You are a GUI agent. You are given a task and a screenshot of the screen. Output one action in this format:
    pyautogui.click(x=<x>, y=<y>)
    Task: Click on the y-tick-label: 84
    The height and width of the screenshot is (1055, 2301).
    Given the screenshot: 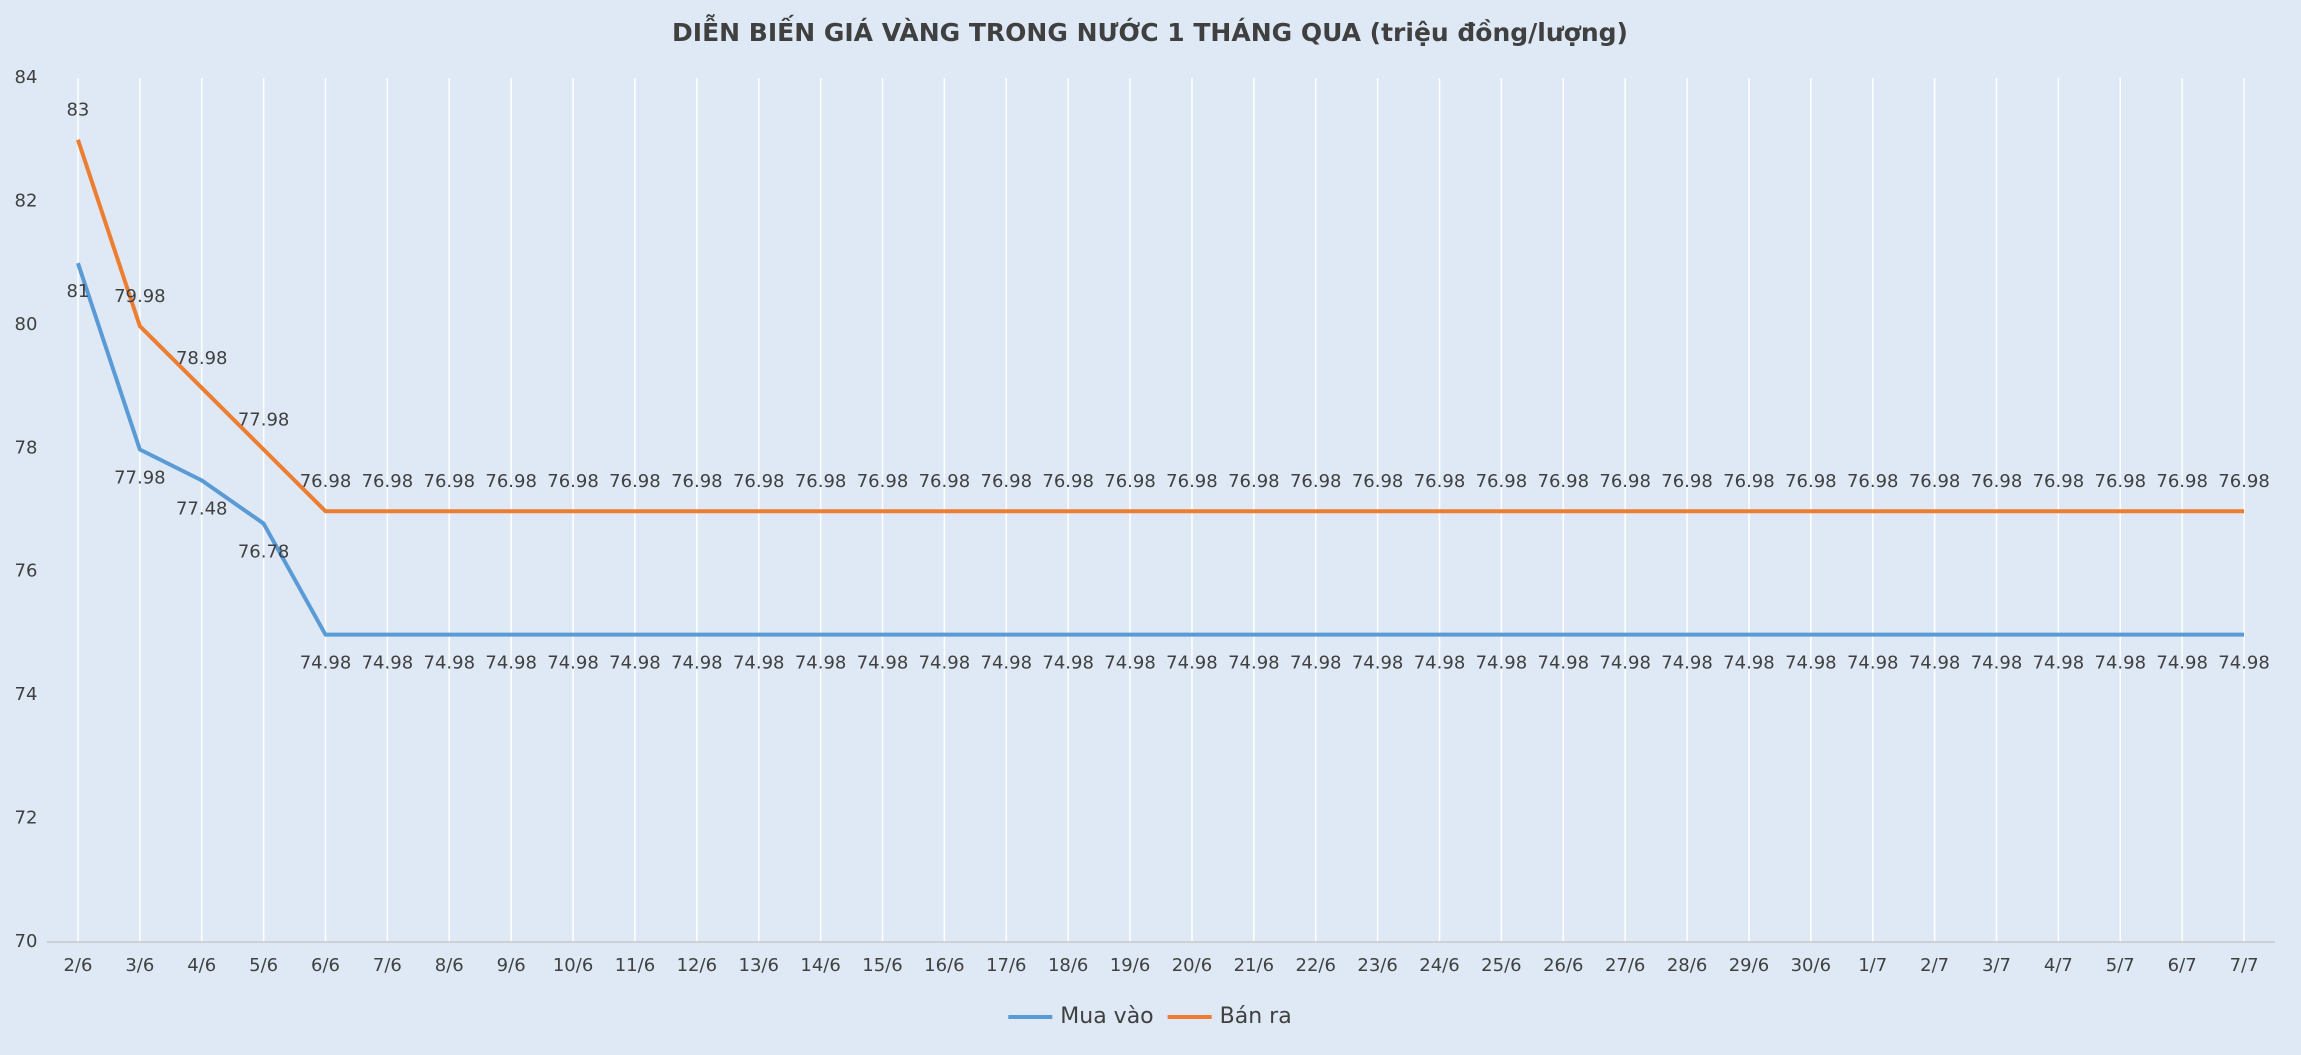 What is the action you would take?
    pyautogui.click(x=26, y=77)
    